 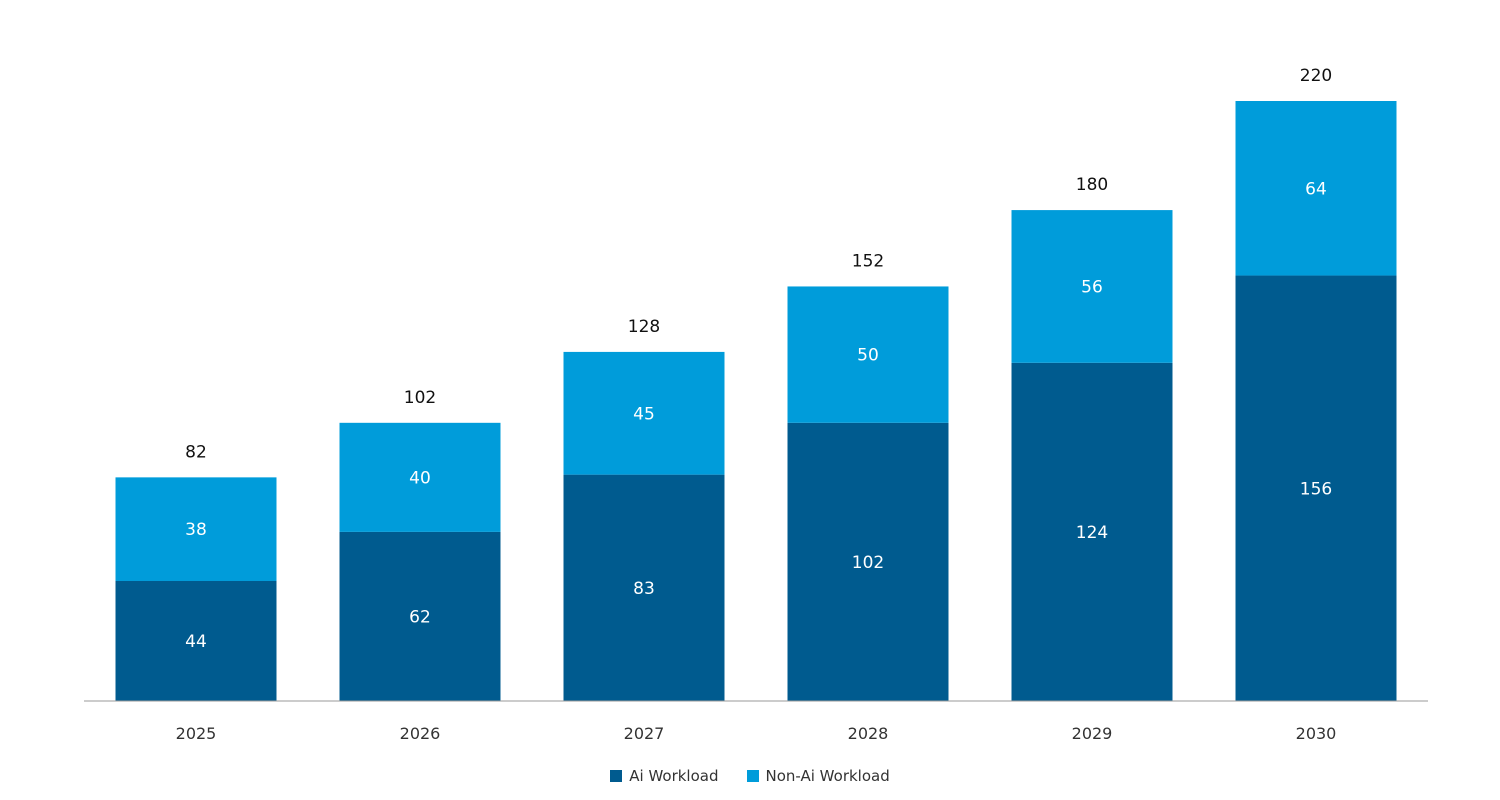 What do you see at coordinates (644, 327) in the screenshot?
I see `total-label-2027: 128` at bounding box center [644, 327].